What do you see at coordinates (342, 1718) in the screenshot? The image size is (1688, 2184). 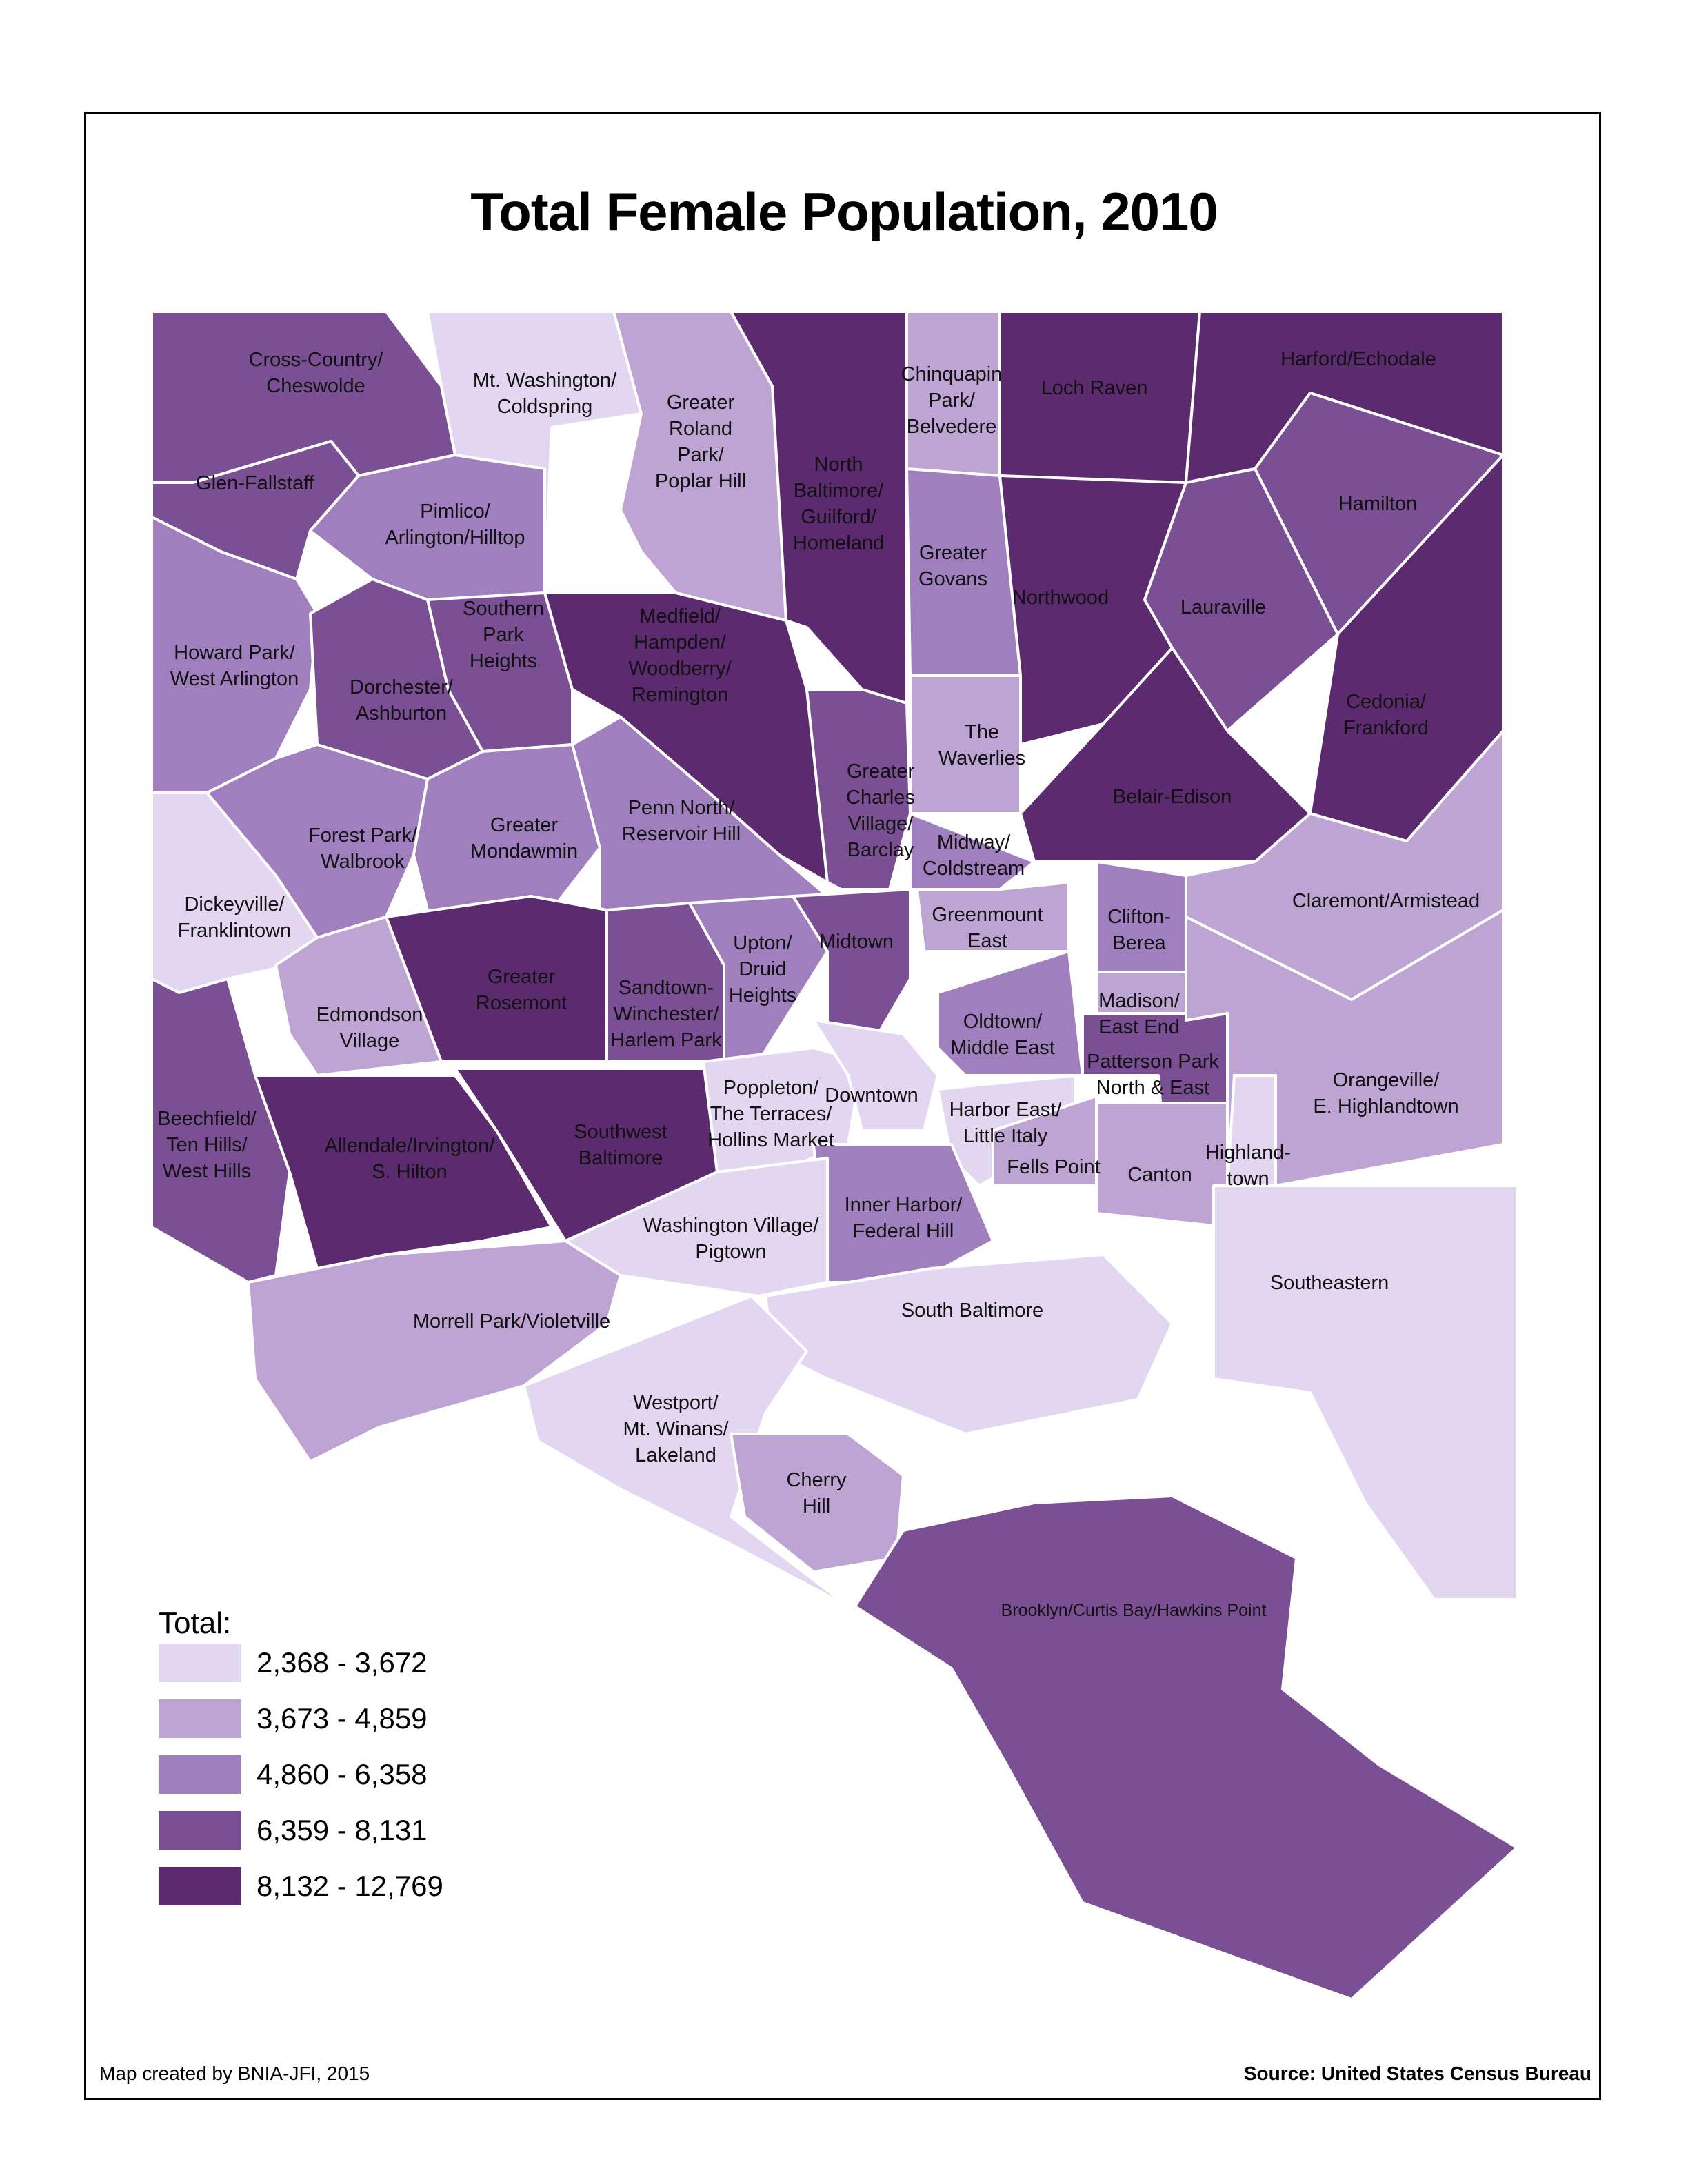 I see `legend-label: 3,673 - 4,859` at bounding box center [342, 1718].